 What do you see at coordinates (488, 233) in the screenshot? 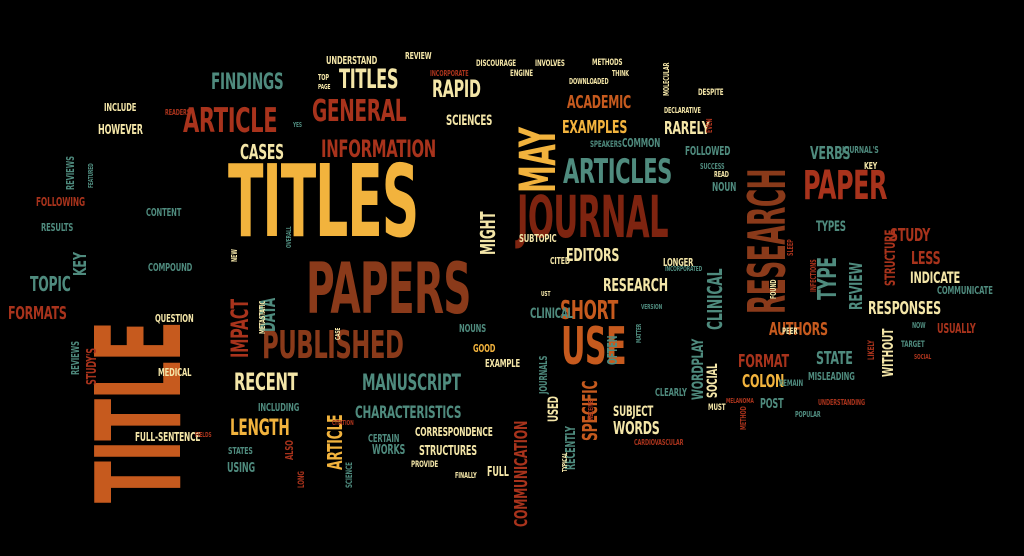
I see `word-might: MIGHT` at bounding box center [488, 233].